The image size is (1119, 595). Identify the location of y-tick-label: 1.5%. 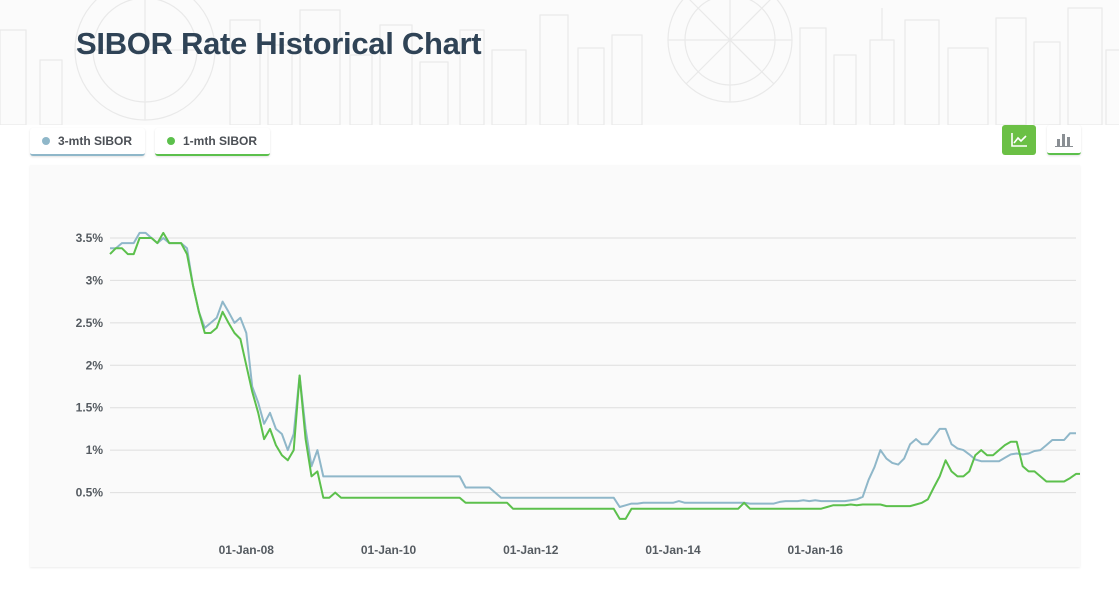
(90, 408).